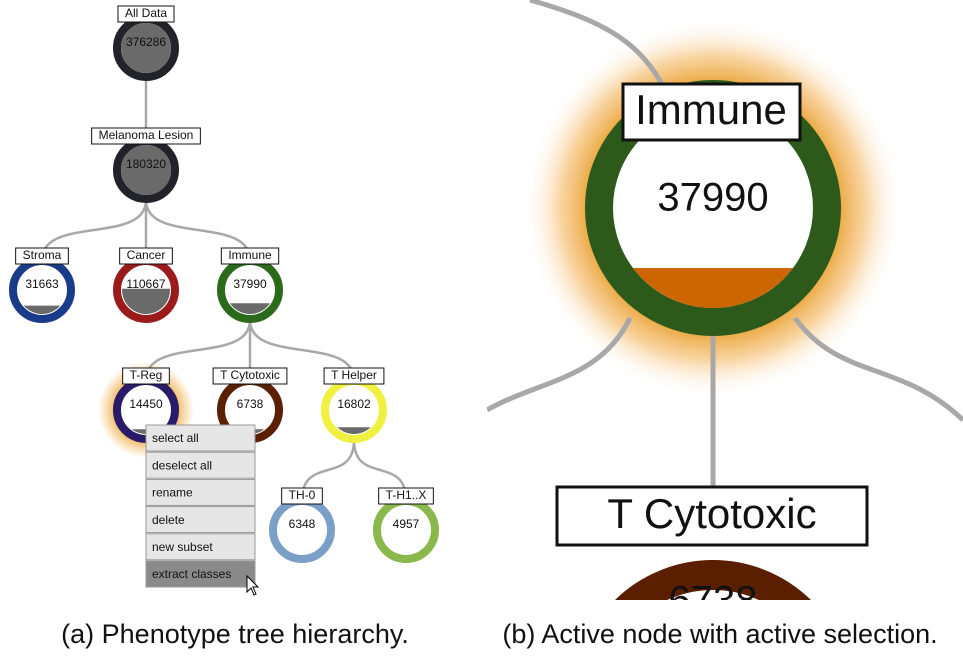  I want to click on node-label: Stroma, so click(42, 255).